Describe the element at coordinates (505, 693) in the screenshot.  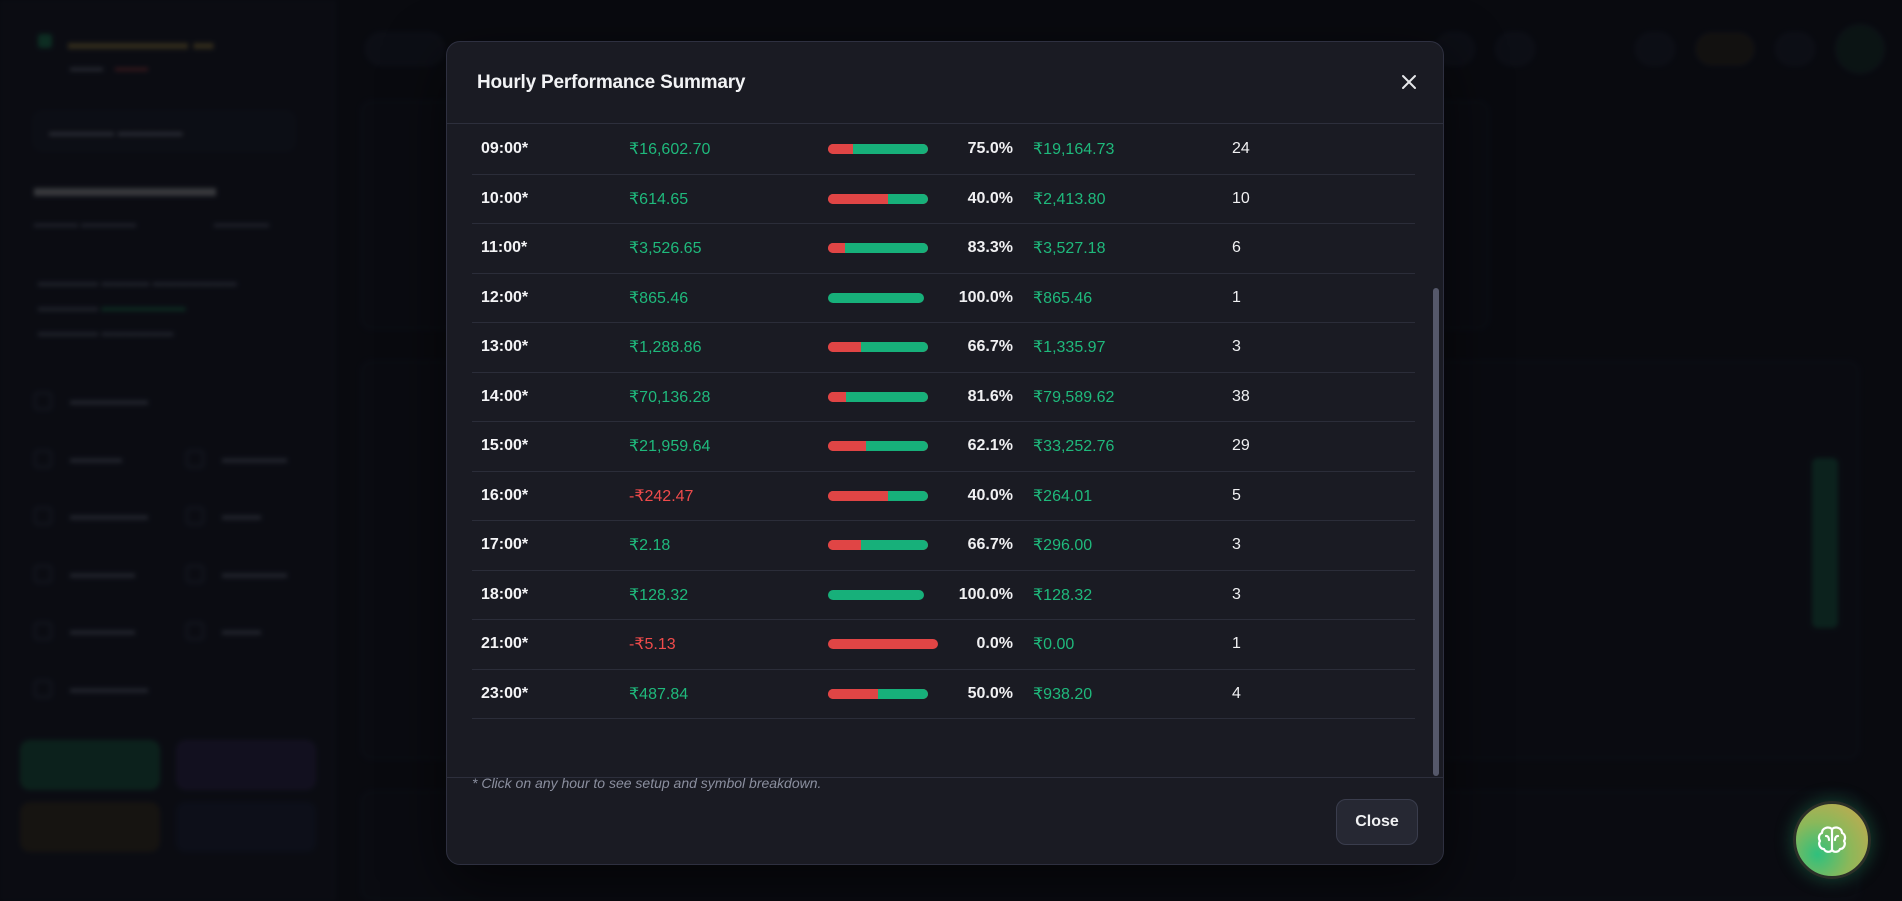
I see `hour-label: 23:00*` at that location.